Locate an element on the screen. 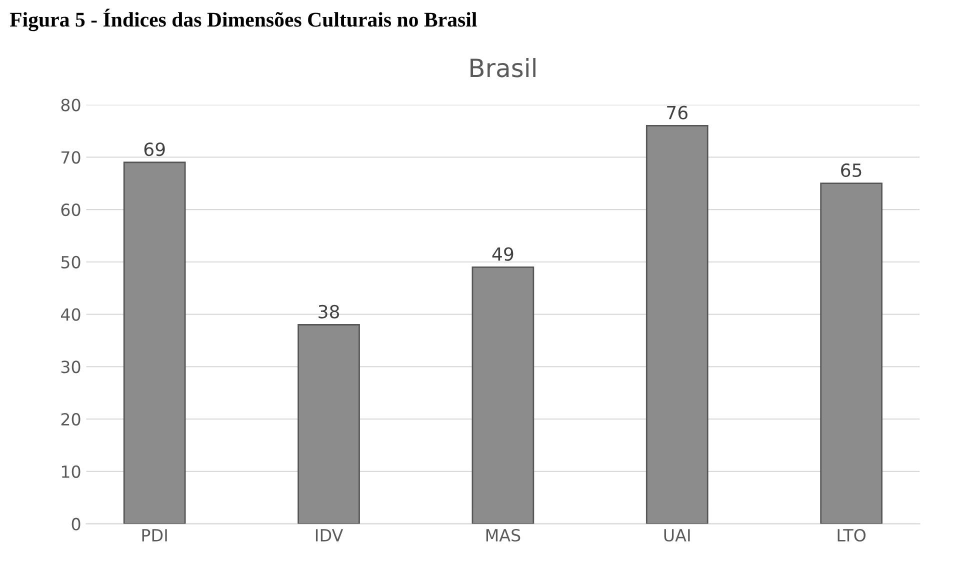 The width and height of the screenshot is (958, 582). y-tick-label: 70 is located at coordinates (71, 157).